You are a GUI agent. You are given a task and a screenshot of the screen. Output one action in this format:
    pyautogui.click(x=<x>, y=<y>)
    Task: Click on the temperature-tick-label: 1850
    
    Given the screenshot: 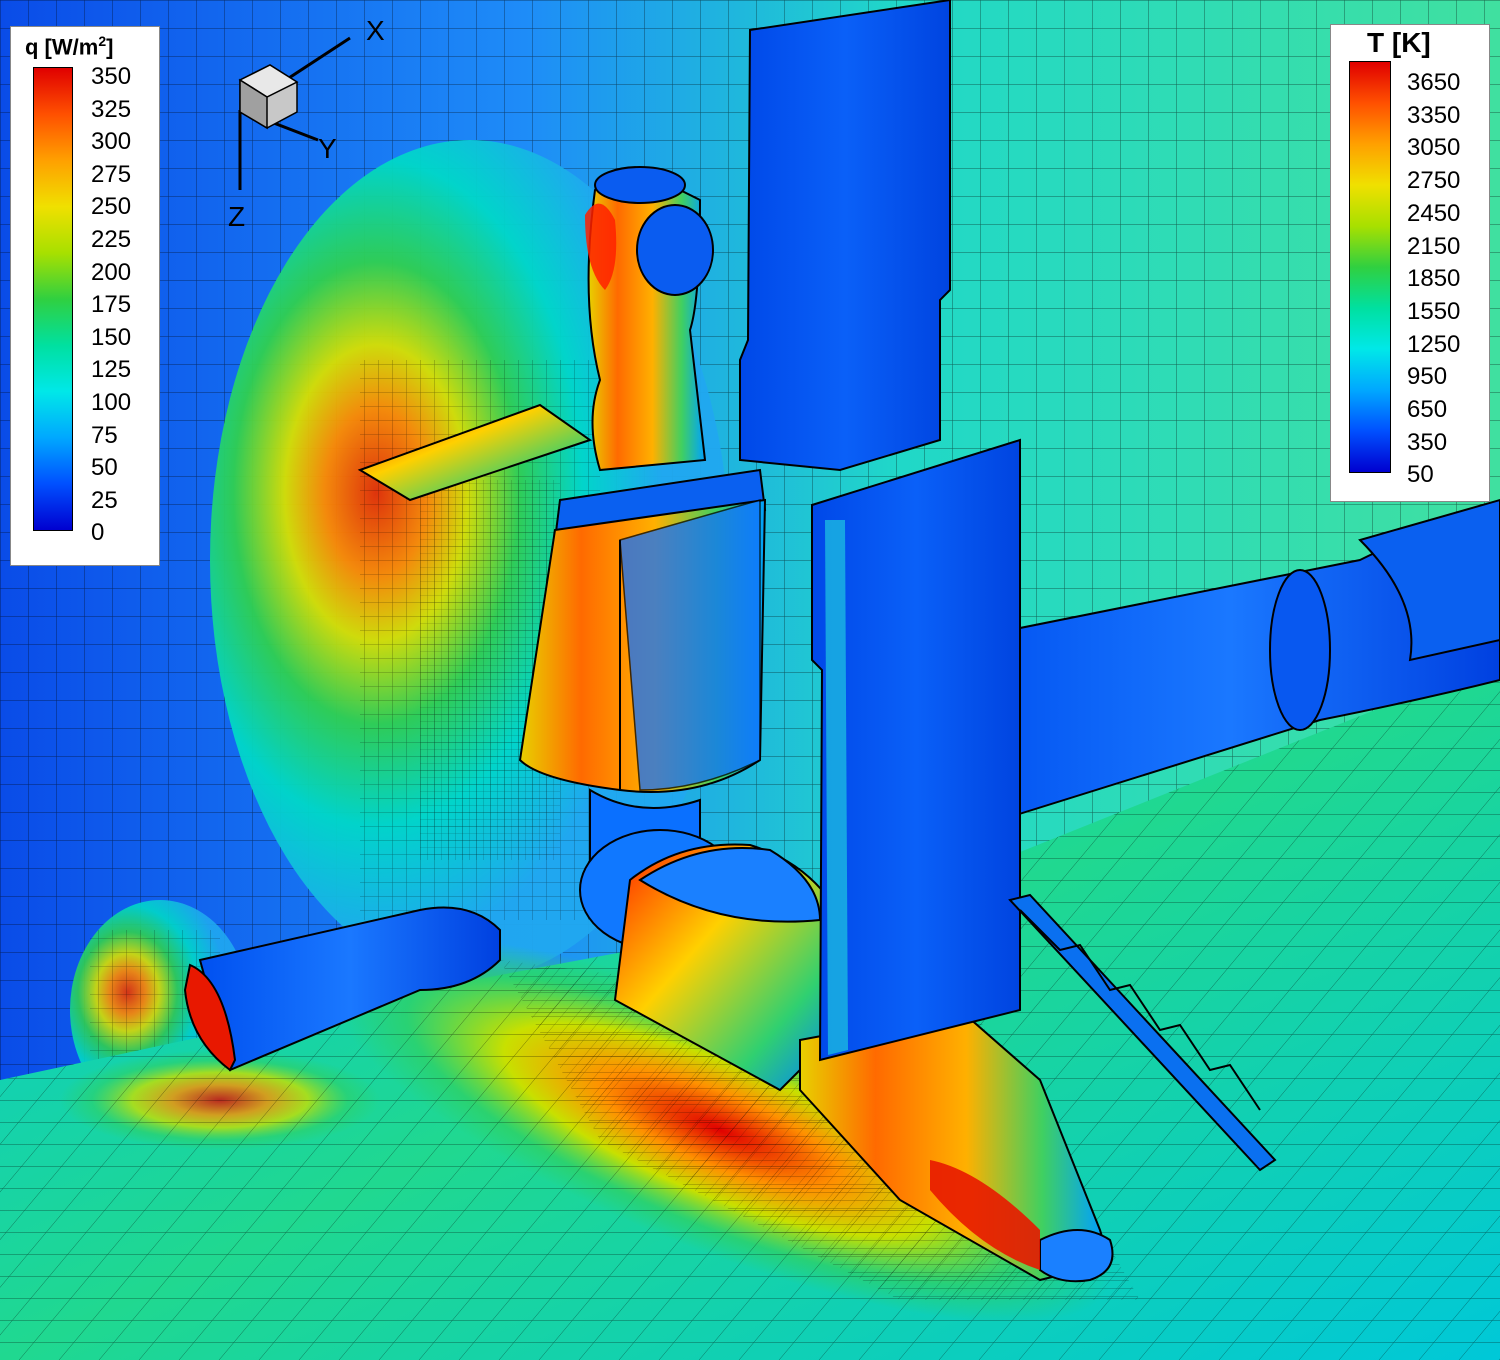 What is the action you would take?
    pyautogui.click(x=1434, y=279)
    